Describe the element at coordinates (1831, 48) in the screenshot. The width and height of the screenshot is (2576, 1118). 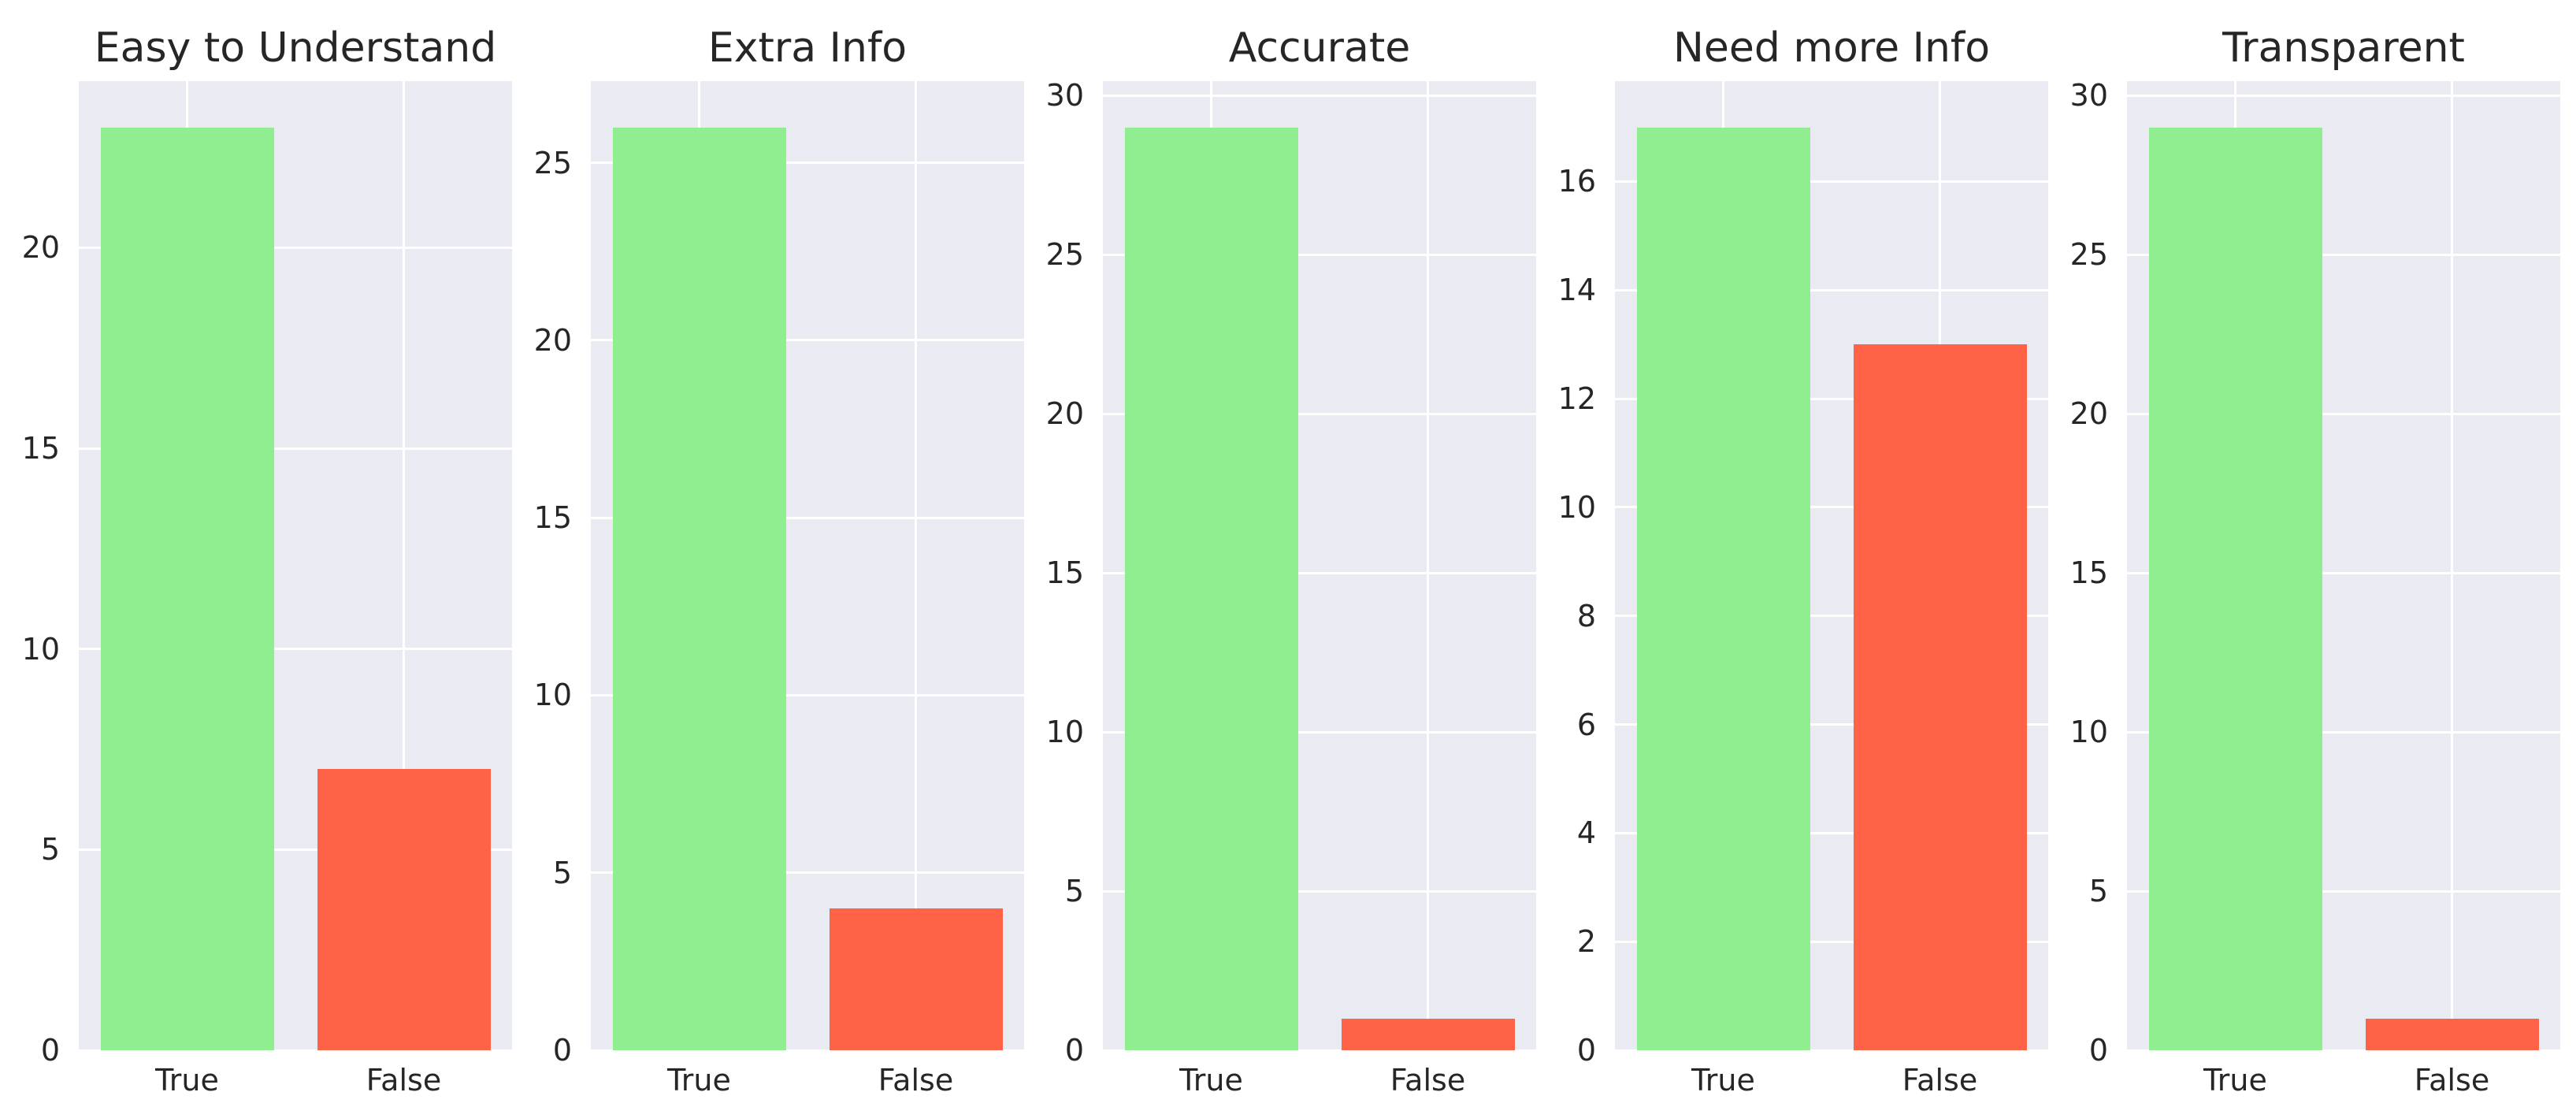
I see `chart-title: Need more Info` at that location.